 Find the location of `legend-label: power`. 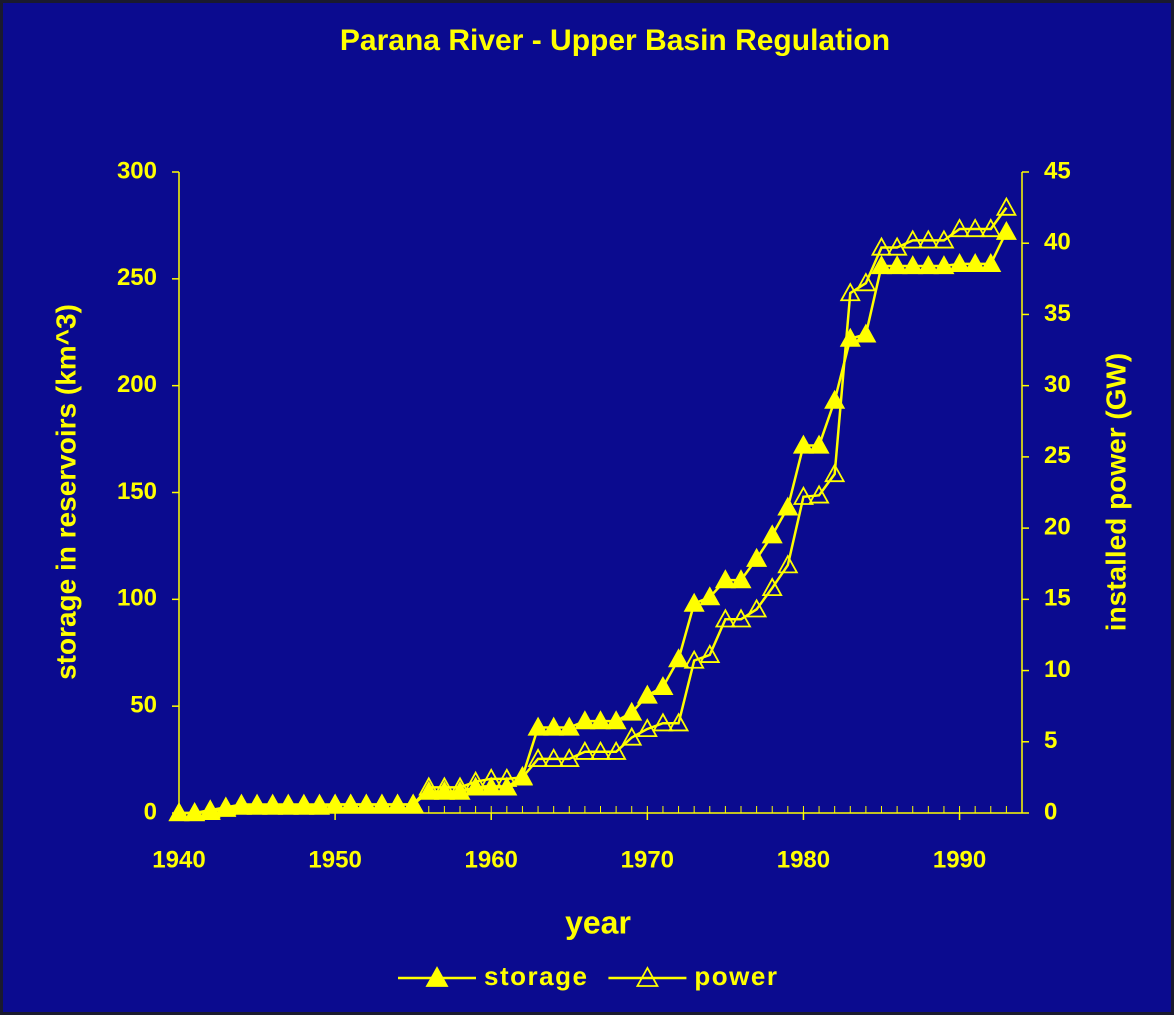

legend-label: power is located at coordinates (736, 976).